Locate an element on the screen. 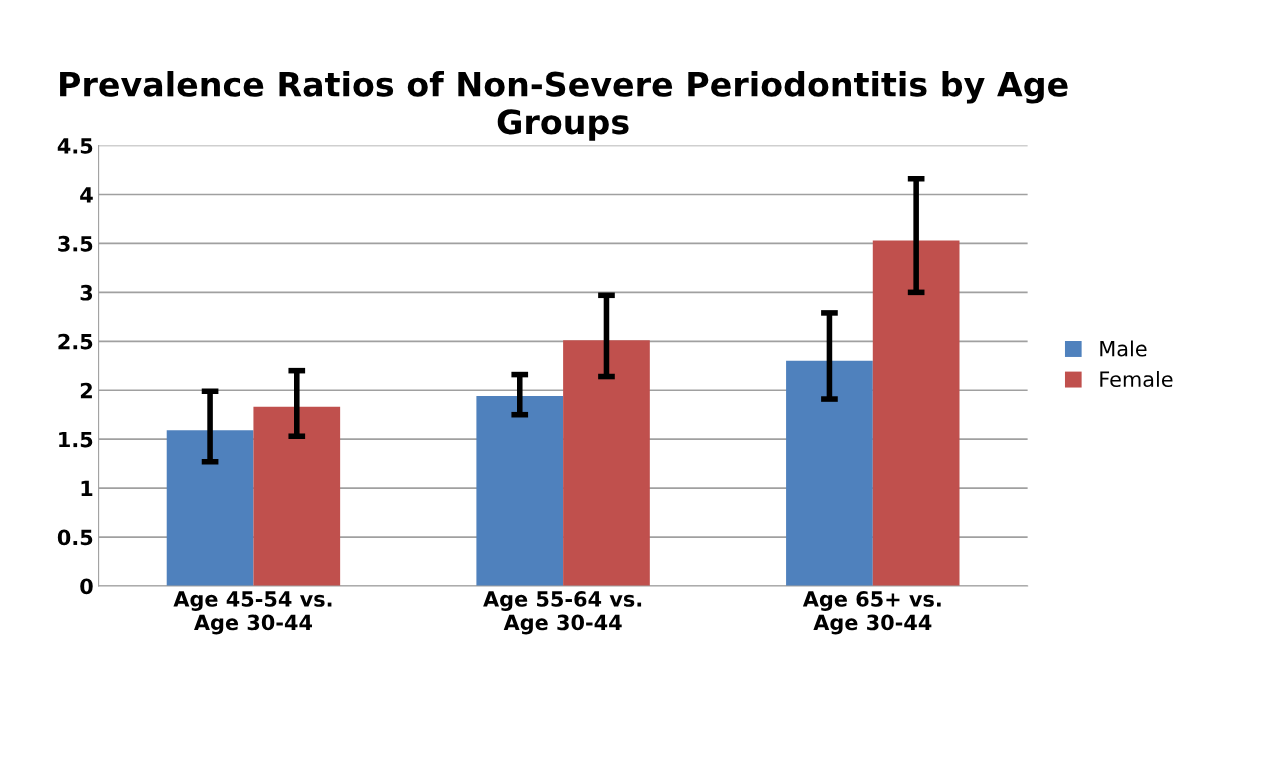  legend-label: Female is located at coordinates (1136, 379).